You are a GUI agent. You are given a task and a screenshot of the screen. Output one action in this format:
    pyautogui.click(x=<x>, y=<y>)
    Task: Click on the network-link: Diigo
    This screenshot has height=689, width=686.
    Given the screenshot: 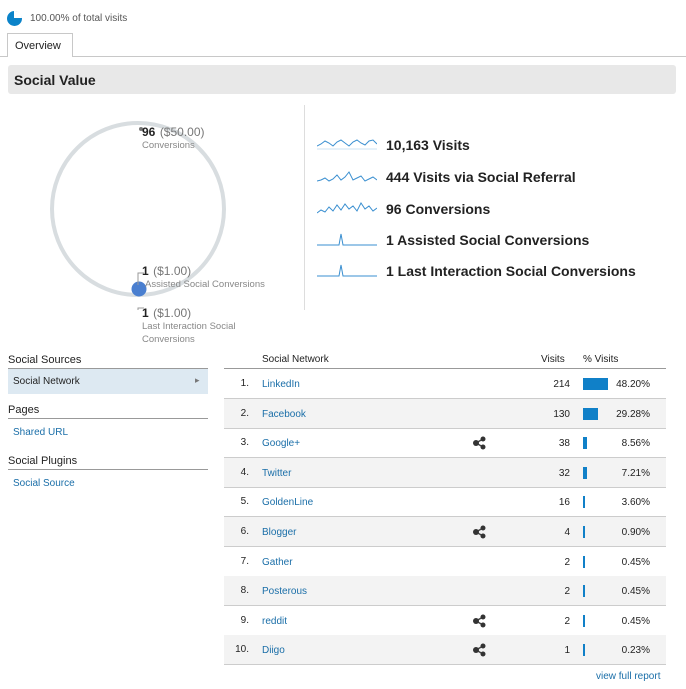 What is the action you would take?
    pyautogui.click(x=273, y=651)
    